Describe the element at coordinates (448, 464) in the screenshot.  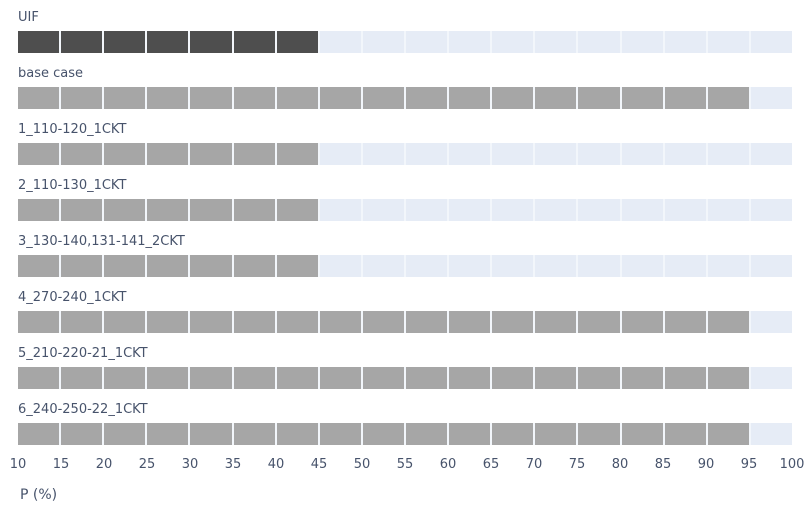
I see `x-tick-label: 60` at that location.